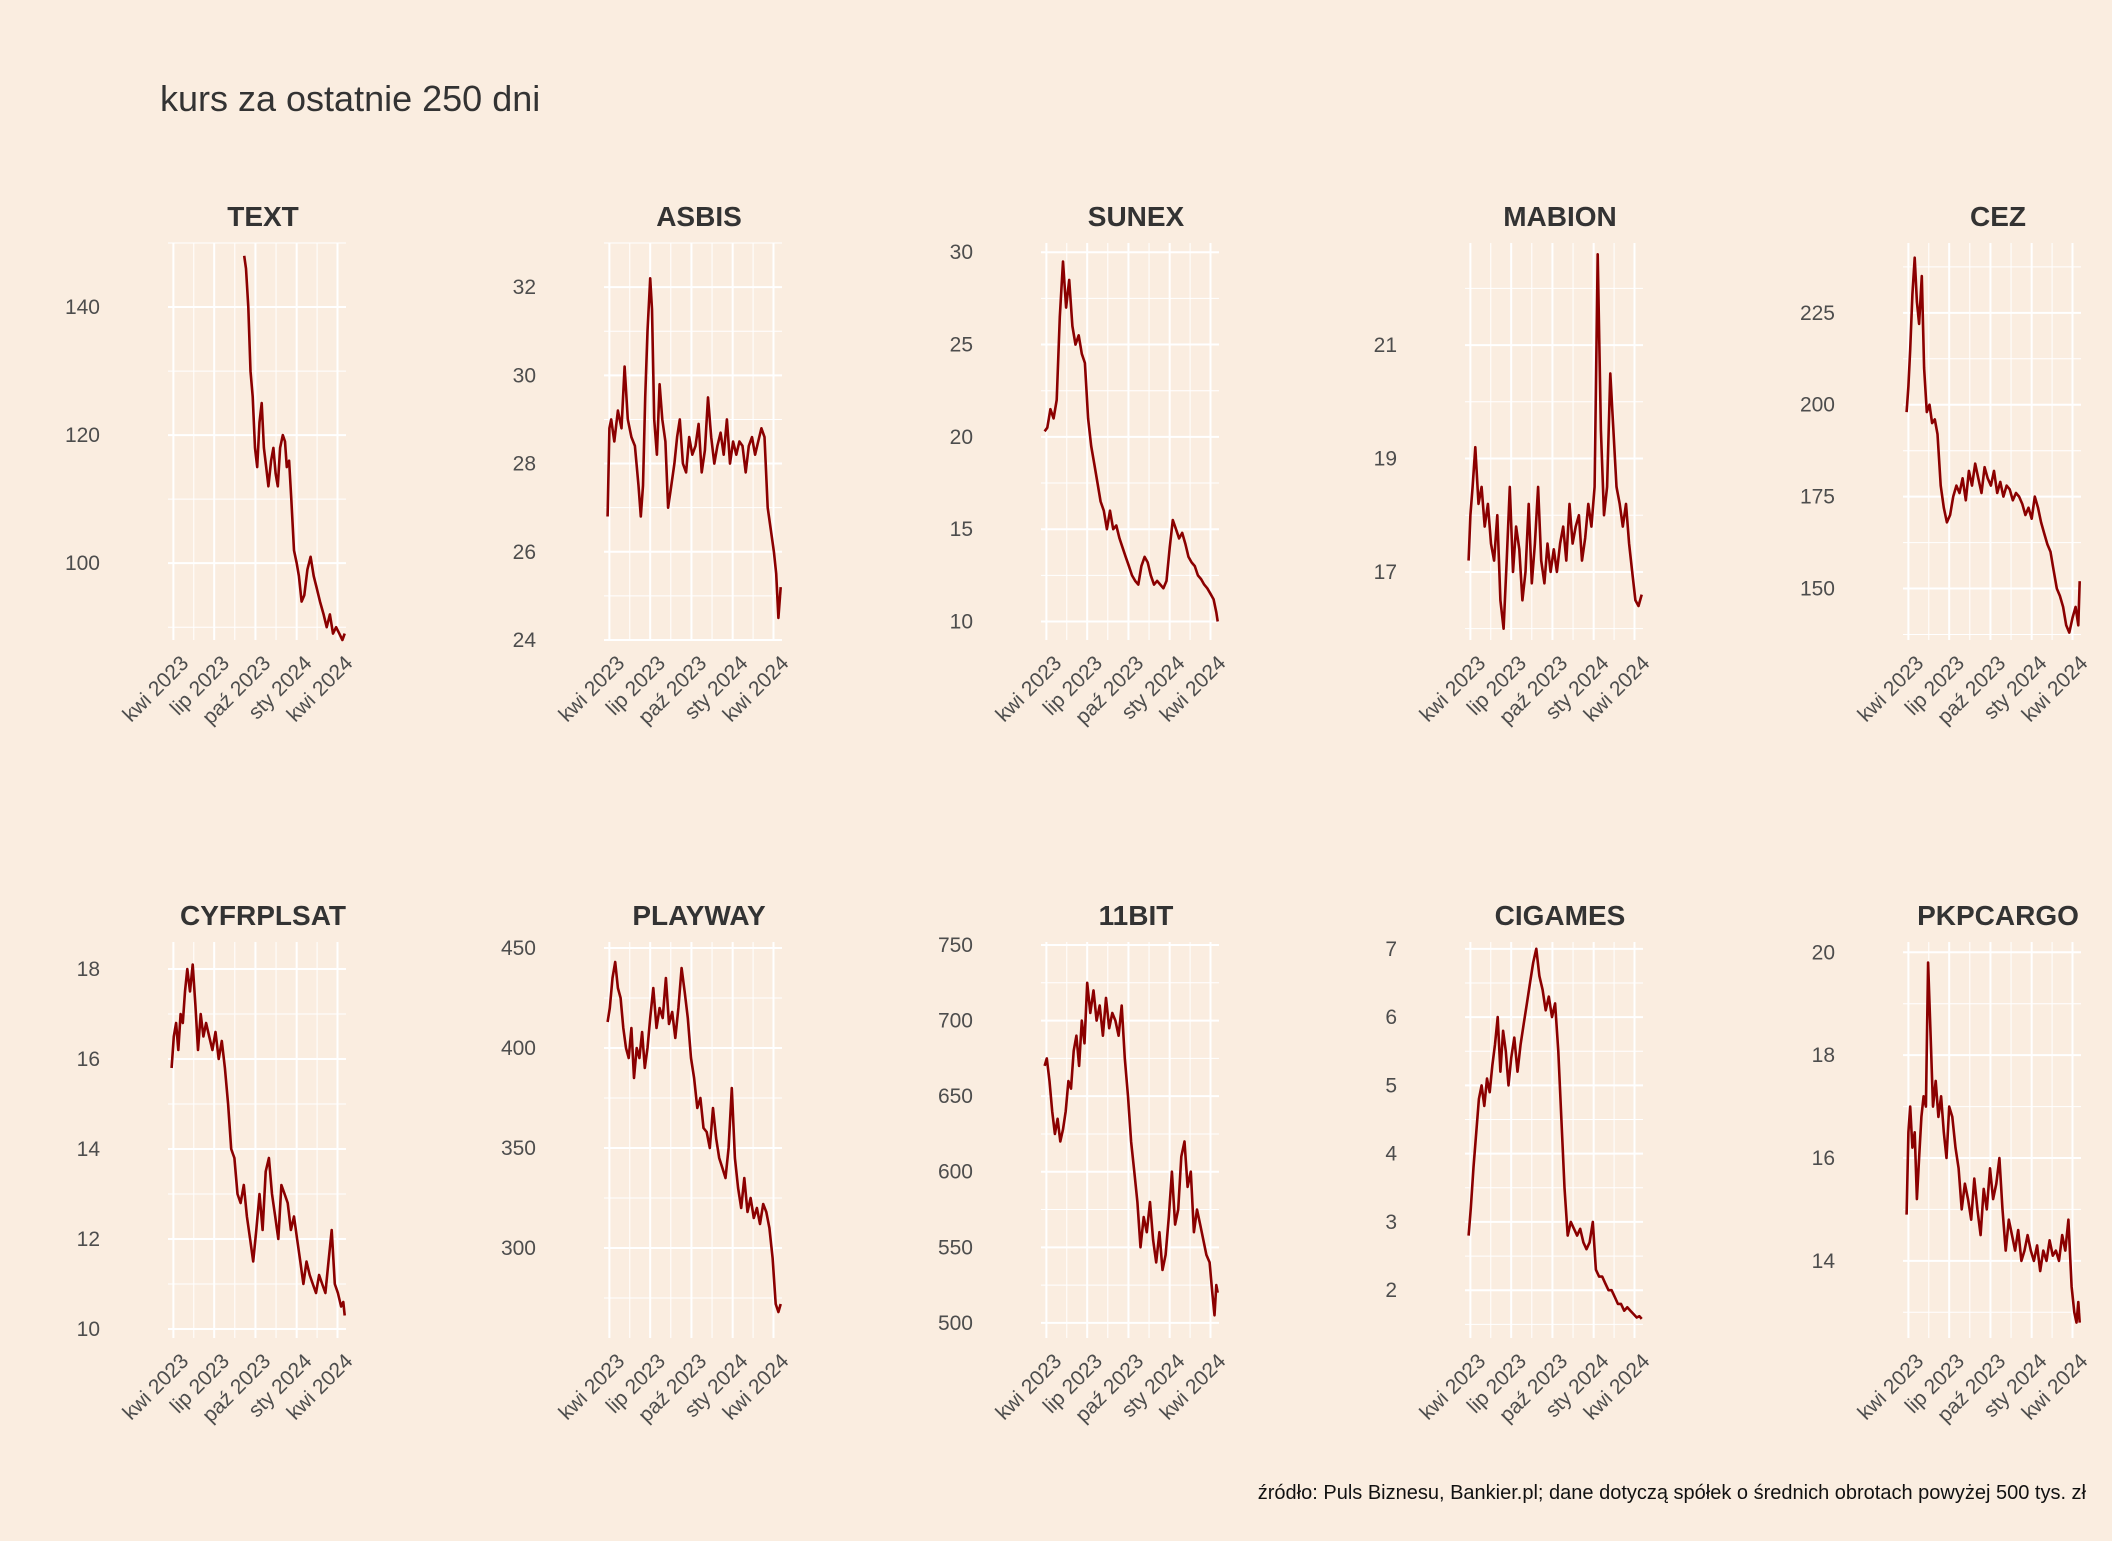 Image resolution: width=2112 pixels, height=1541 pixels. What do you see at coordinates (350, 98) in the screenshot?
I see `page-title: kurs za ostatnie 250 dni` at bounding box center [350, 98].